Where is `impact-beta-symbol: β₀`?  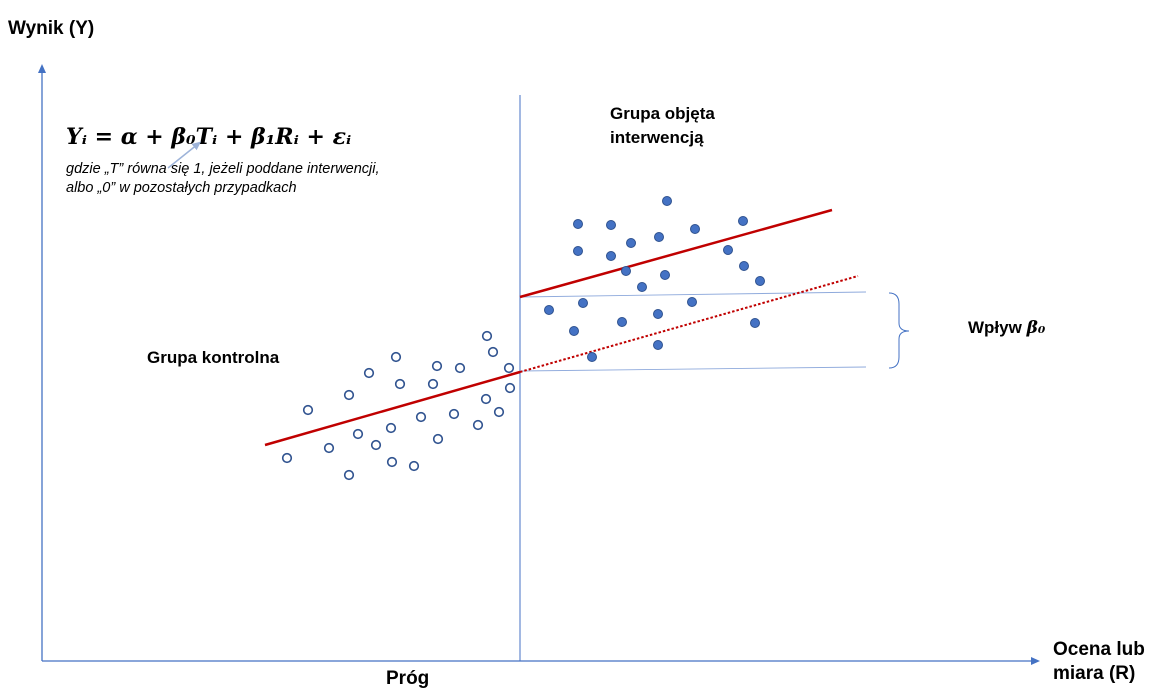
impact-beta-symbol: β₀ is located at coordinates (1036, 328).